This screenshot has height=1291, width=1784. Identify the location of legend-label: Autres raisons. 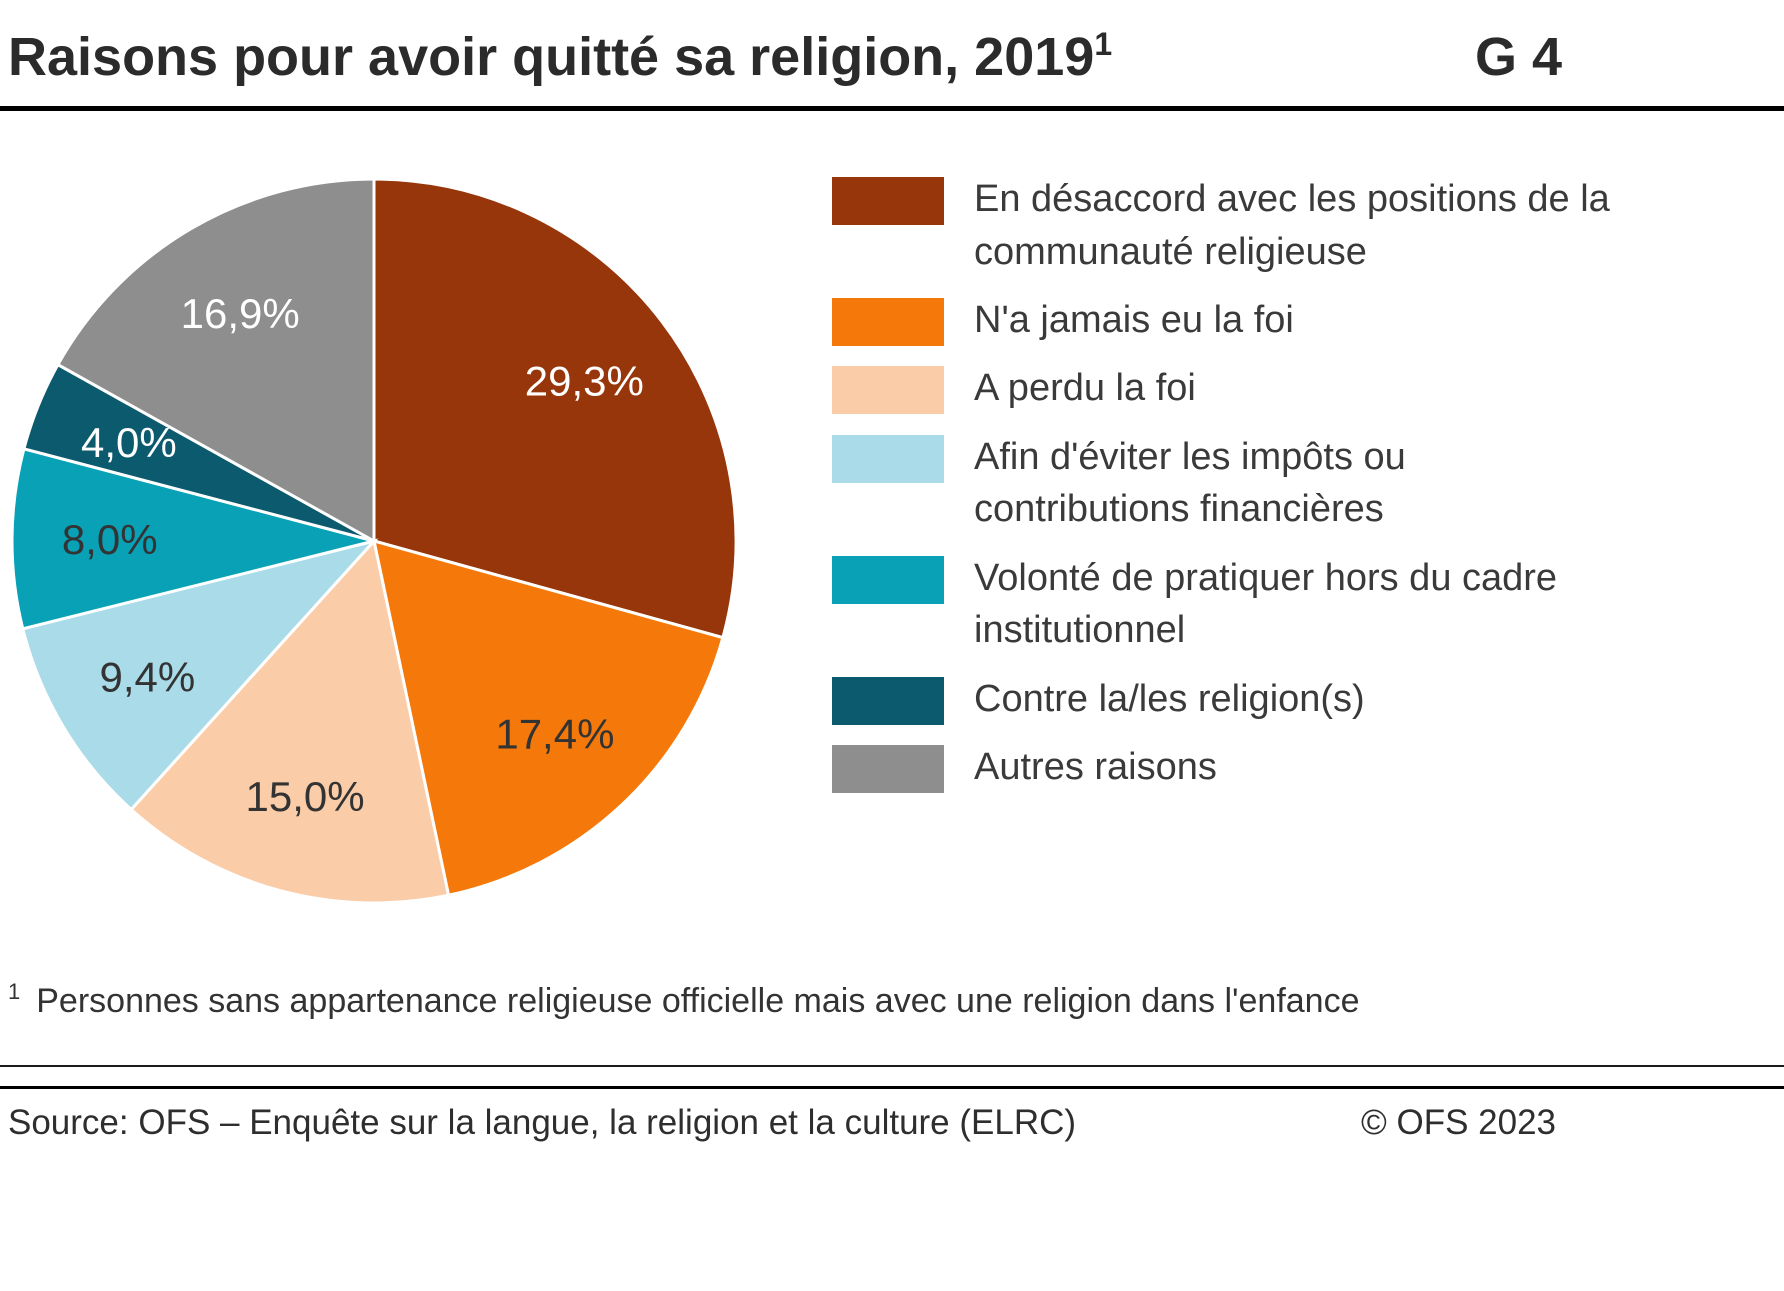
(1095, 767).